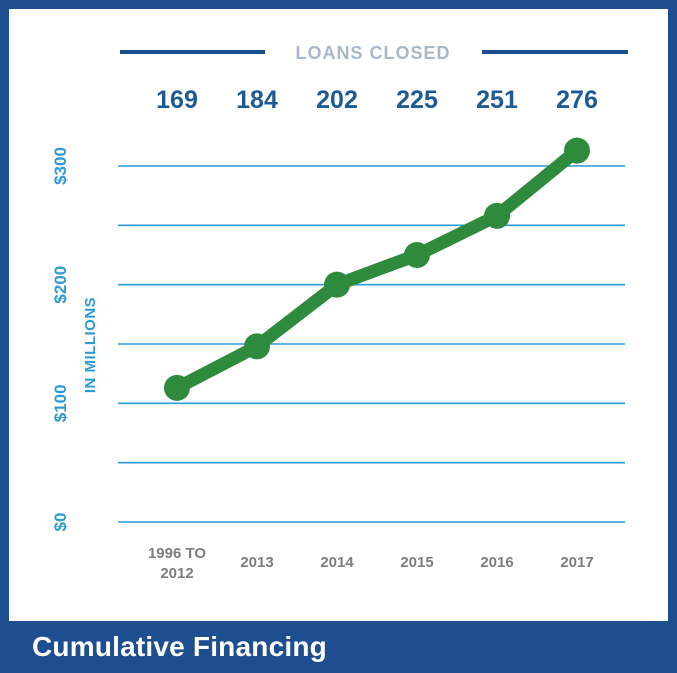  What do you see at coordinates (337, 562) in the screenshot?
I see `x-tick-label: 2014` at bounding box center [337, 562].